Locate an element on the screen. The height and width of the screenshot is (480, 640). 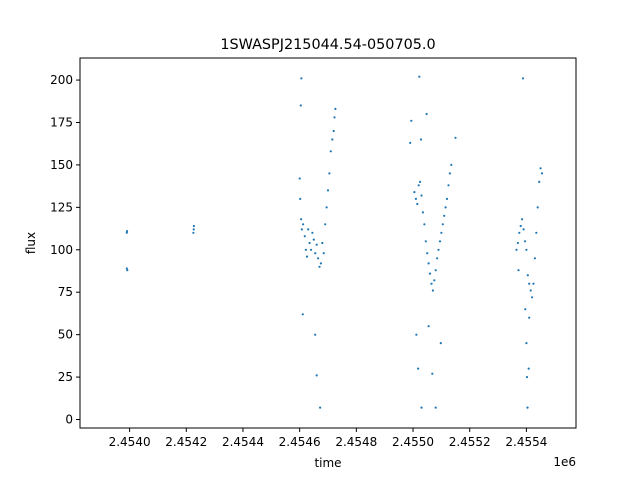
x-tick-label: 2.4550 is located at coordinates (413, 442).